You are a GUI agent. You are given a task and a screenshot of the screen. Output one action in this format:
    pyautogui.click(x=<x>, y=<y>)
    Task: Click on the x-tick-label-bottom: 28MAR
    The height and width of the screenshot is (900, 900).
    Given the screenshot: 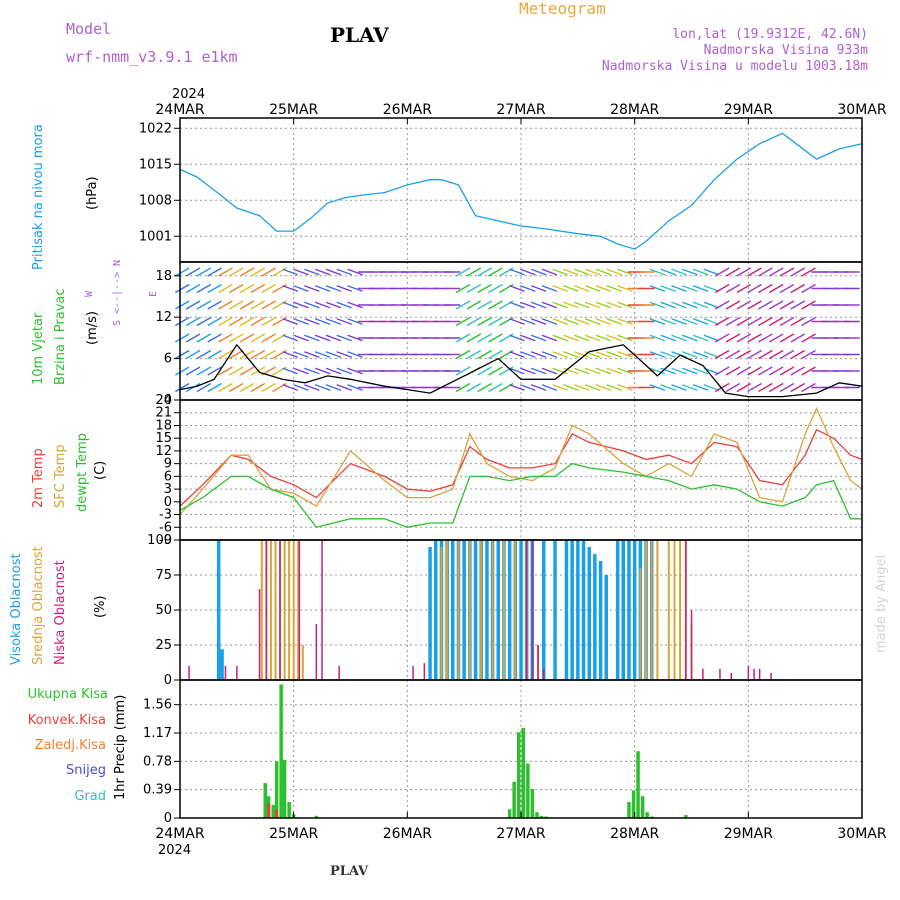 What is the action you would take?
    pyautogui.click(x=634, y=834)
    